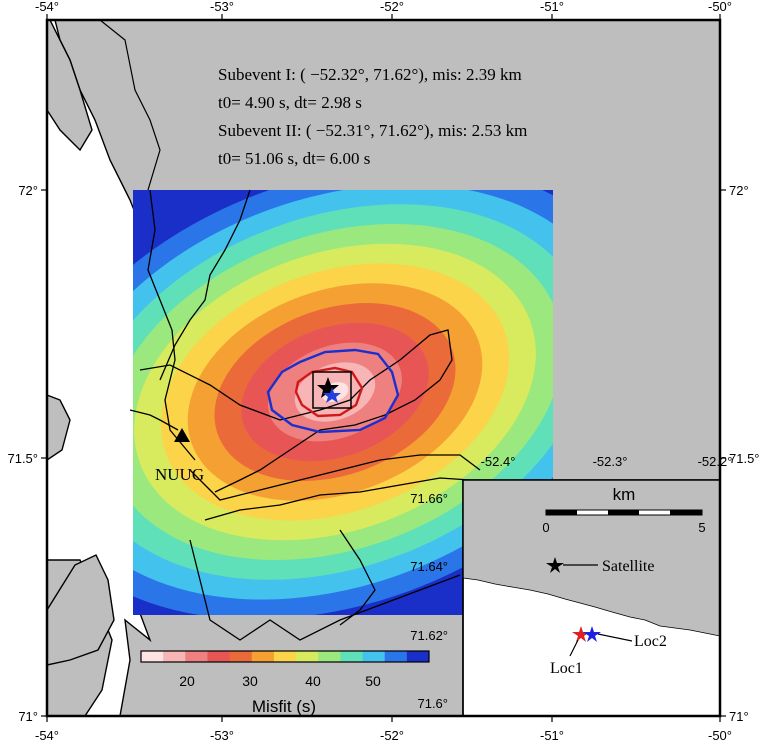 This screenshot has height=746, width=771. Describe the element at coordinates (739, 716) in the screenshot. I see `lat-tick-right-71: 71°` at that location.